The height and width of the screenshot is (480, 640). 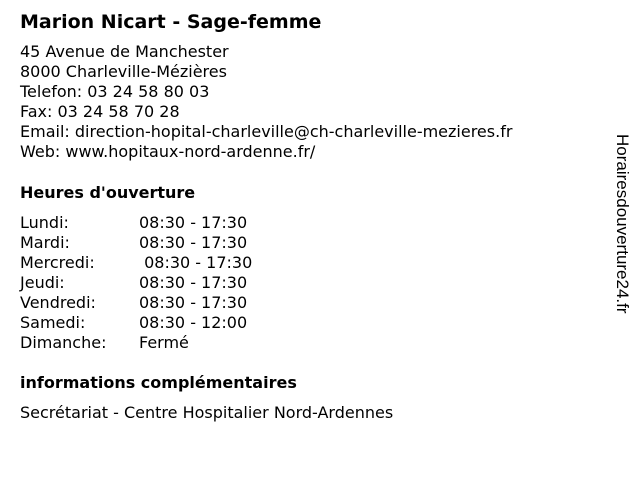 What do you see at coordinates (53, 322) in the screenshot?
I see `day-label: Samedi:` at bounding box center [53, 322].